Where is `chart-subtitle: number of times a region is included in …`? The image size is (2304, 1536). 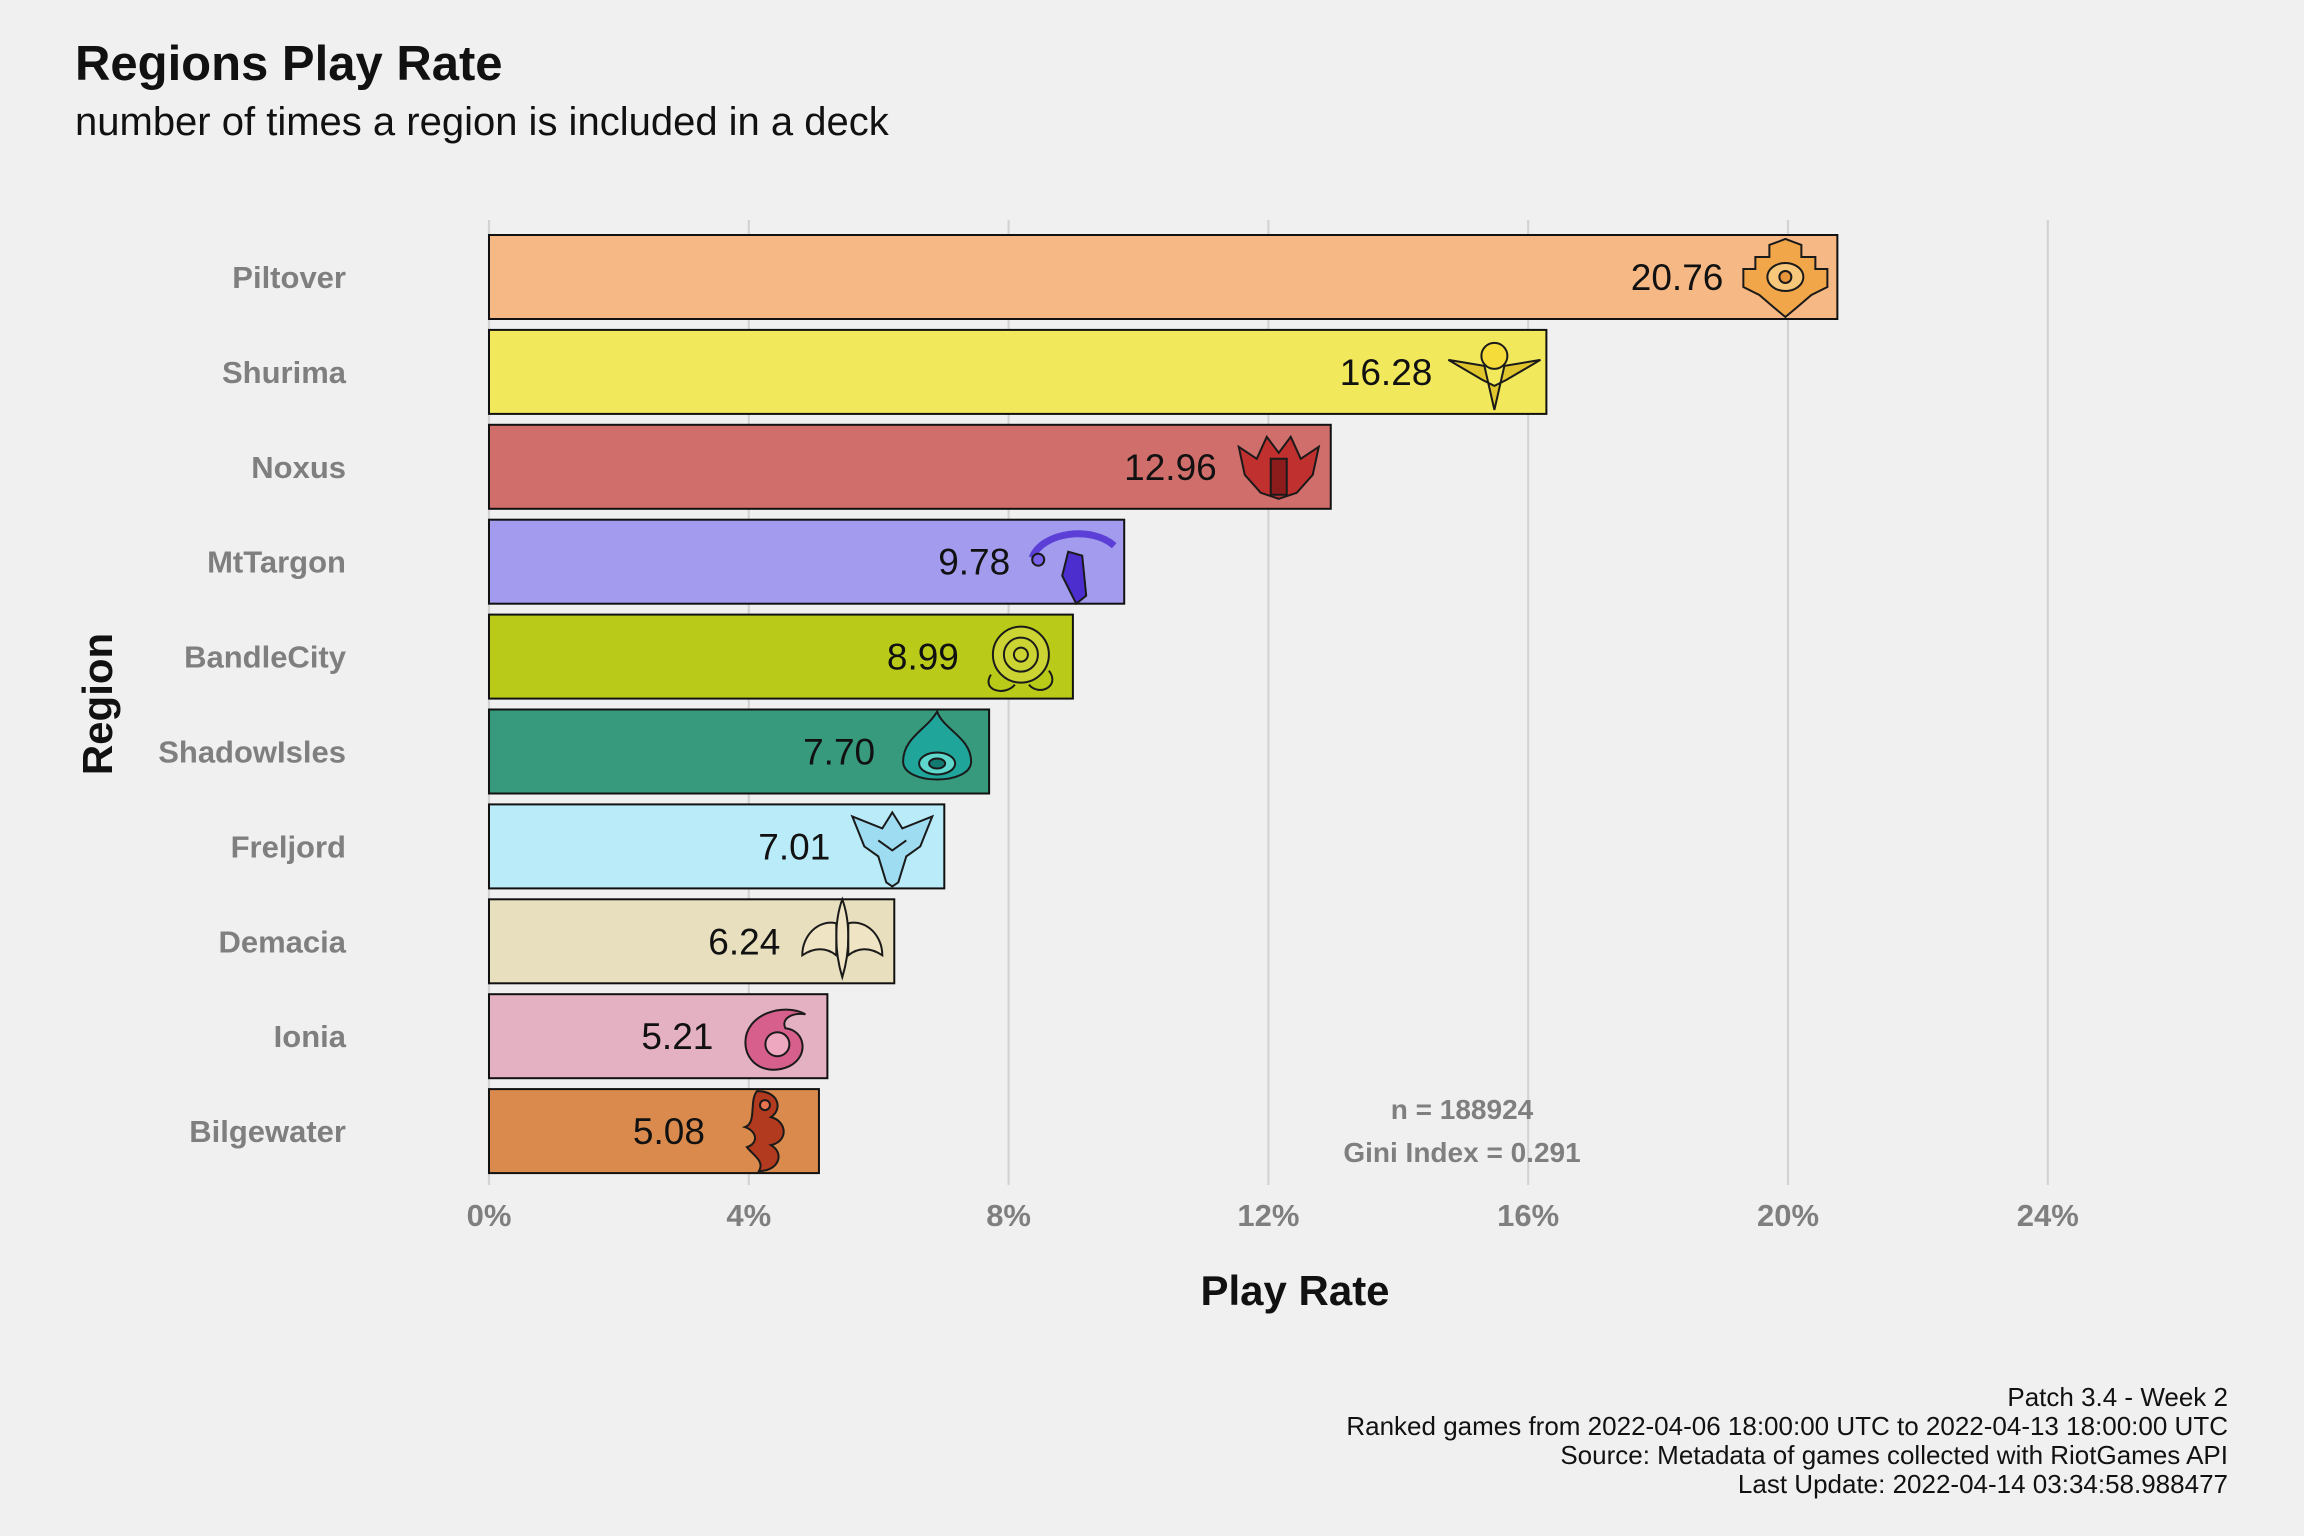 chart-subtitle: number of times a region is included in … is located at coordinates (482, 122).